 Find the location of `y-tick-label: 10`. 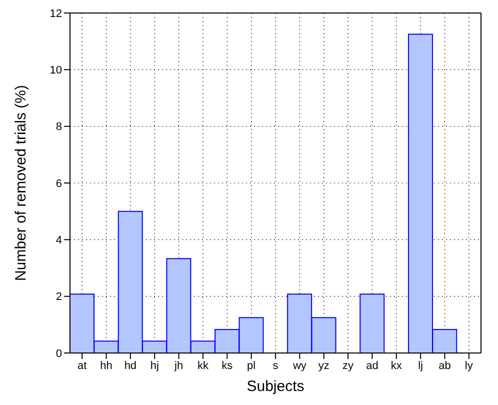

y-tick-label: 10 is located at coordinates (56, 70).